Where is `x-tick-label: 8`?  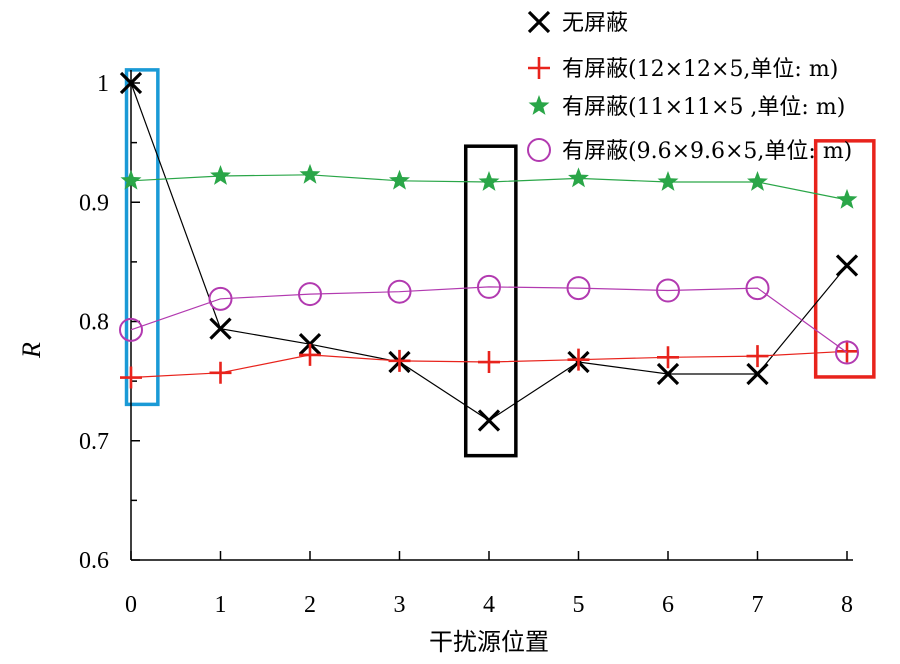 x-tick-label: 8 is located at coordinates (847, 605).